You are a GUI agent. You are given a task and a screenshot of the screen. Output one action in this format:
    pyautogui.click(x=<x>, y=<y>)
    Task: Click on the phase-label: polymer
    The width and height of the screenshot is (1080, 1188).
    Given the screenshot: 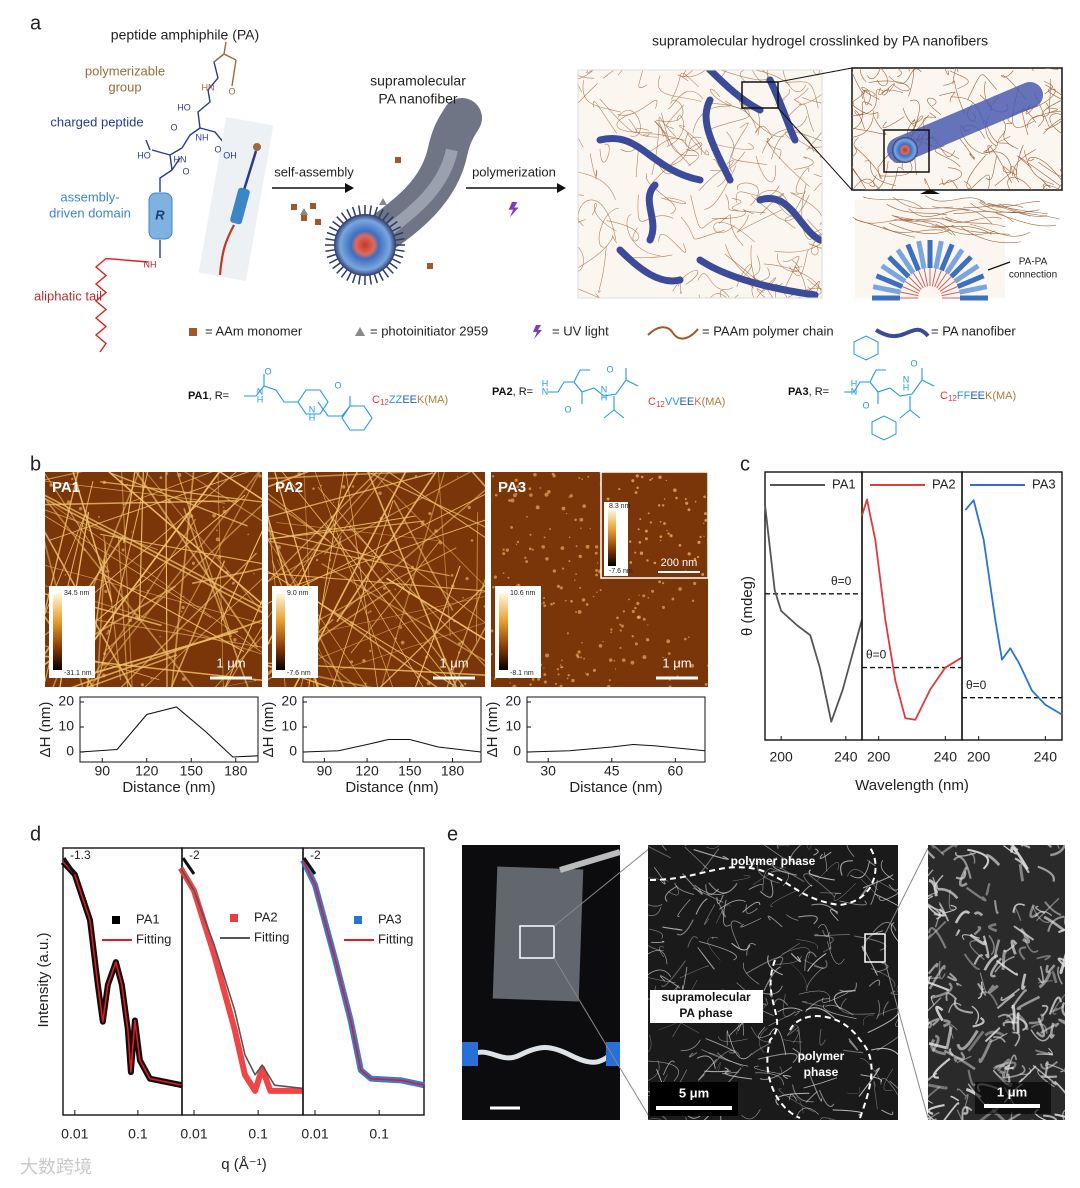 What is the action you would take?
    pyautogui.click(x=821, y=1056)
    